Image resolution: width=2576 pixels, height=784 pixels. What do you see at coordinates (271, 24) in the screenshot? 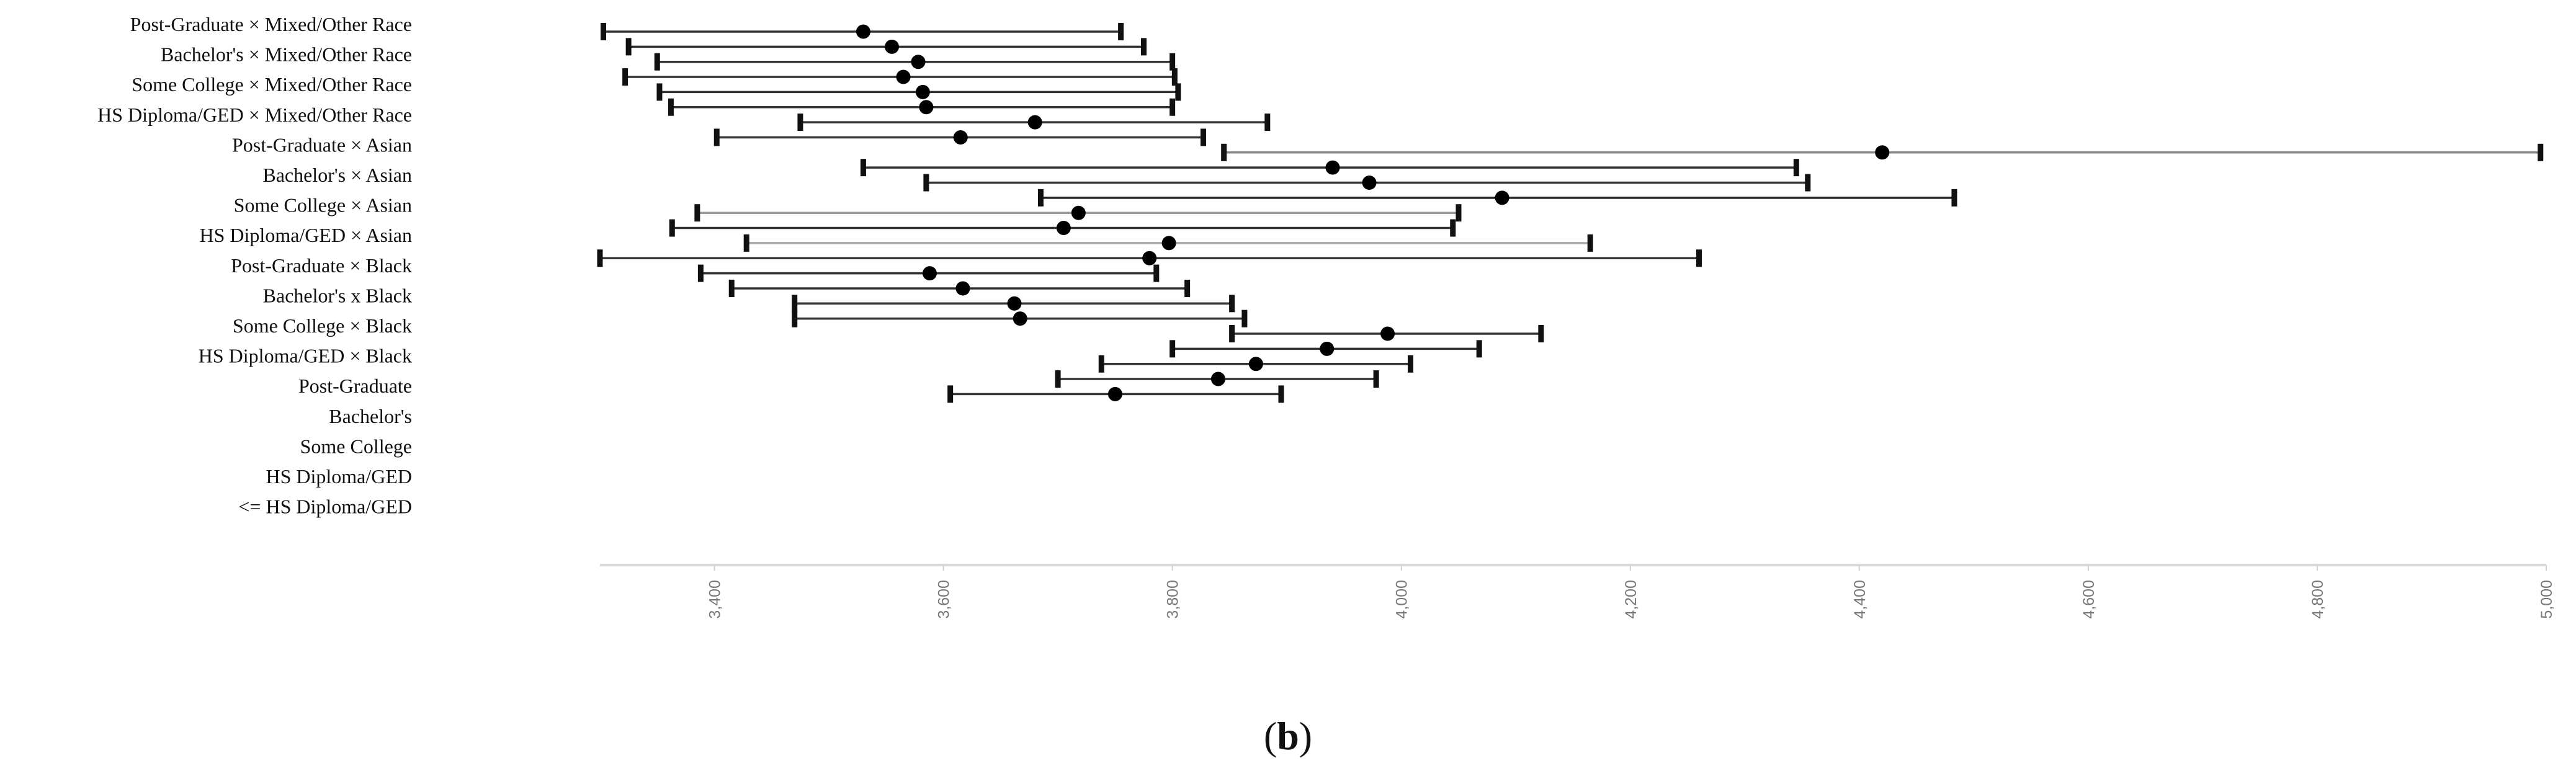
I see `category-label: Post-Graduate × Mixed/Other Race` at bounding box center [271, 24].